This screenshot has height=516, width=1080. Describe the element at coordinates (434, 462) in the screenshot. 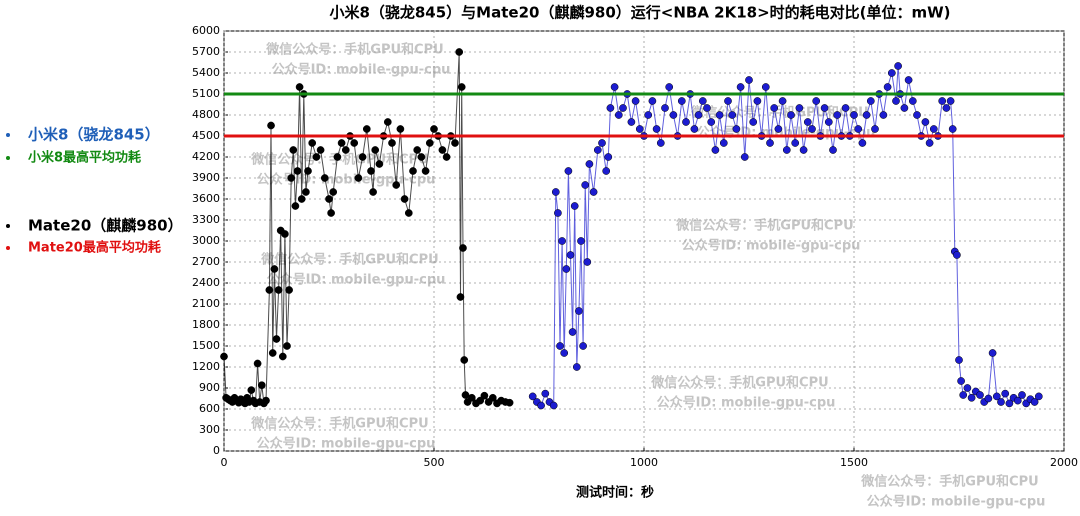

I see `x-tick-label: 500` at that location.